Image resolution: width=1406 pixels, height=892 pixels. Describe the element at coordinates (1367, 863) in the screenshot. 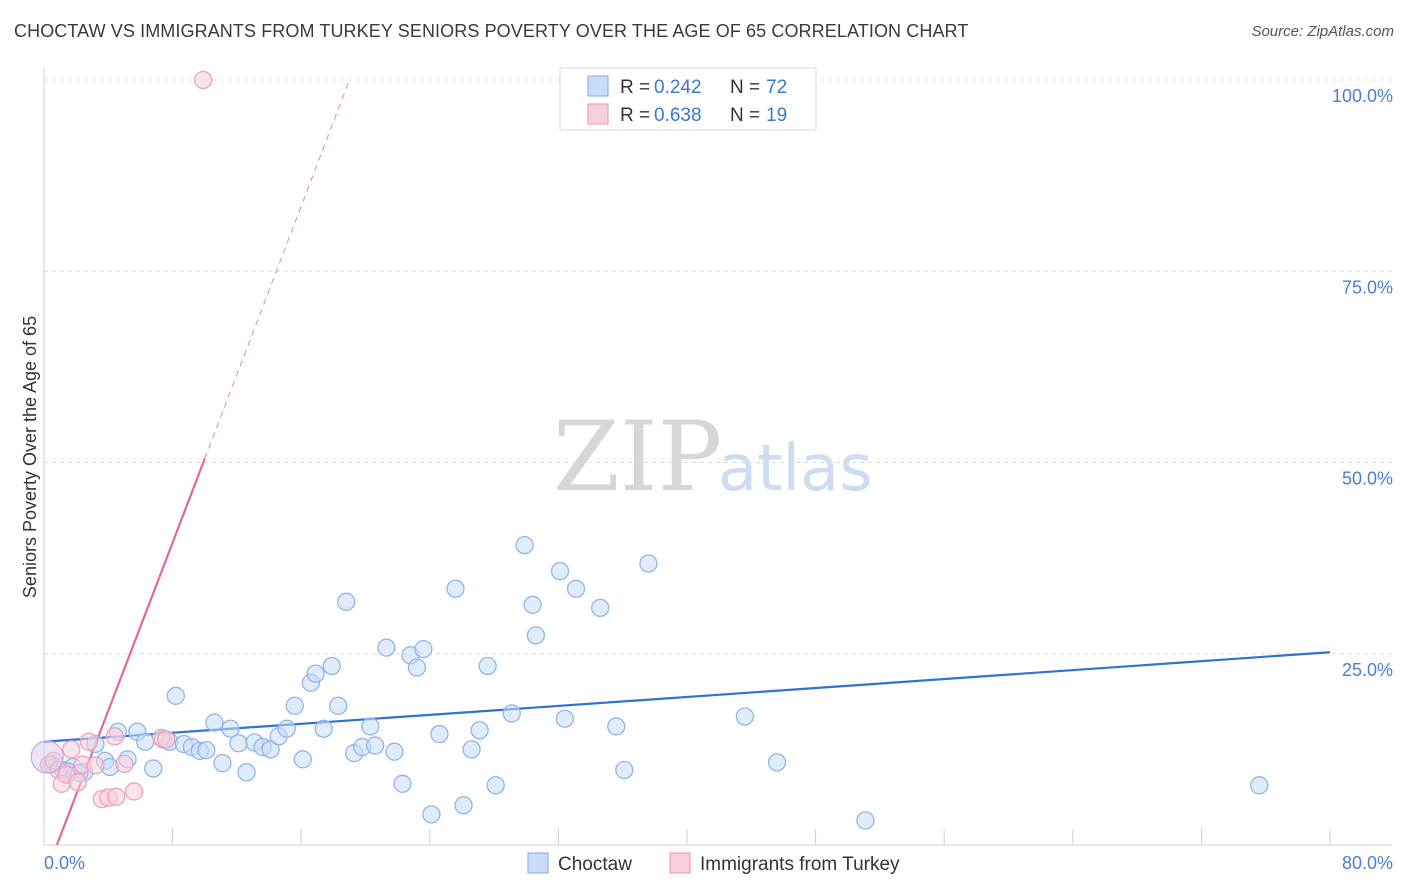

I see `x-tick-label-1: 80.0%` at that location.